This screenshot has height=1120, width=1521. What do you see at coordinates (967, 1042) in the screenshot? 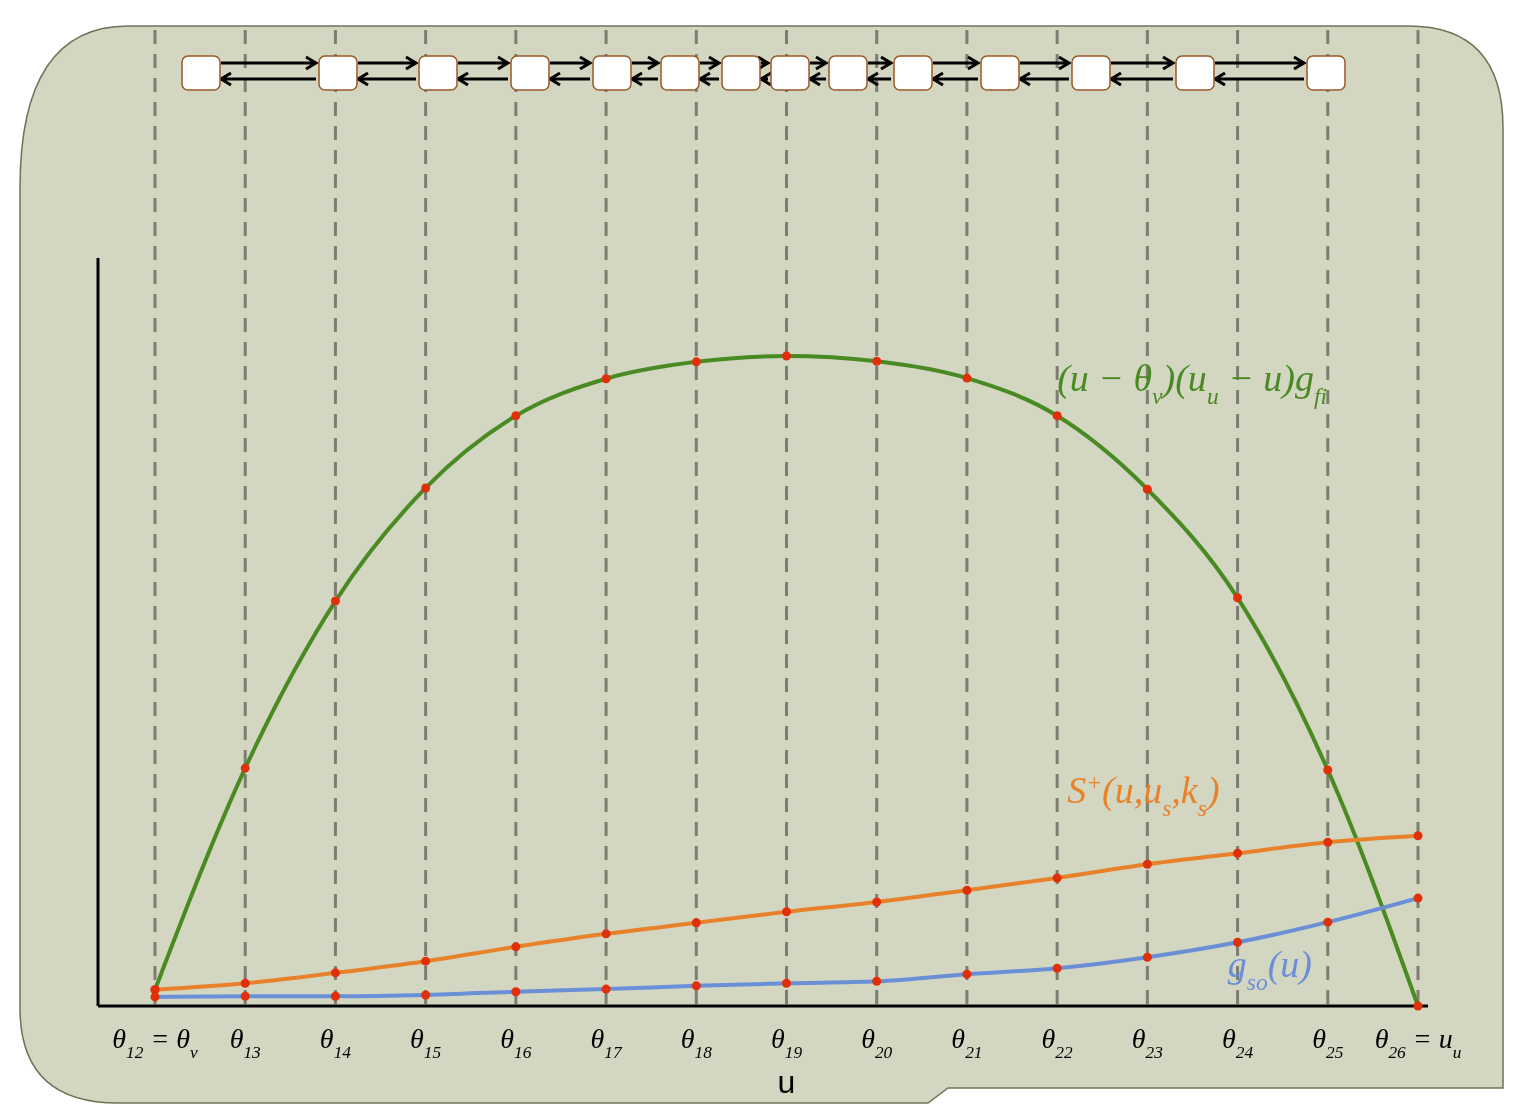
I see `x-tick-label: θ$_{21}$` at bounding box center [967, 1042].